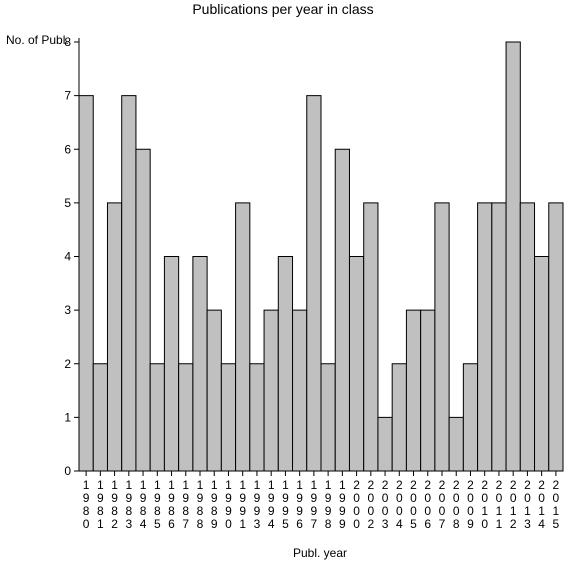 The image size is (567, 567). Describe the element at coordinates (342, 310) in the screenshot. I see `bar-1999` at that location.